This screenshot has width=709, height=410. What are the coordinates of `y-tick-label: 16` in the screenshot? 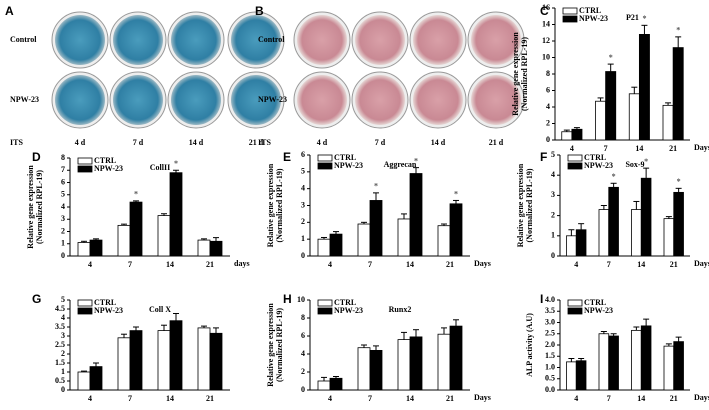 It's located at (546, 7).